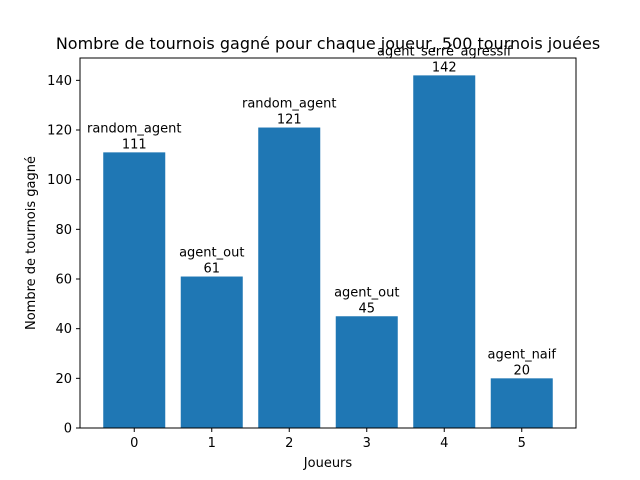 This screenshot has height=480, width=640. I want to click on x-tick-label: 2, so click(289, 443).